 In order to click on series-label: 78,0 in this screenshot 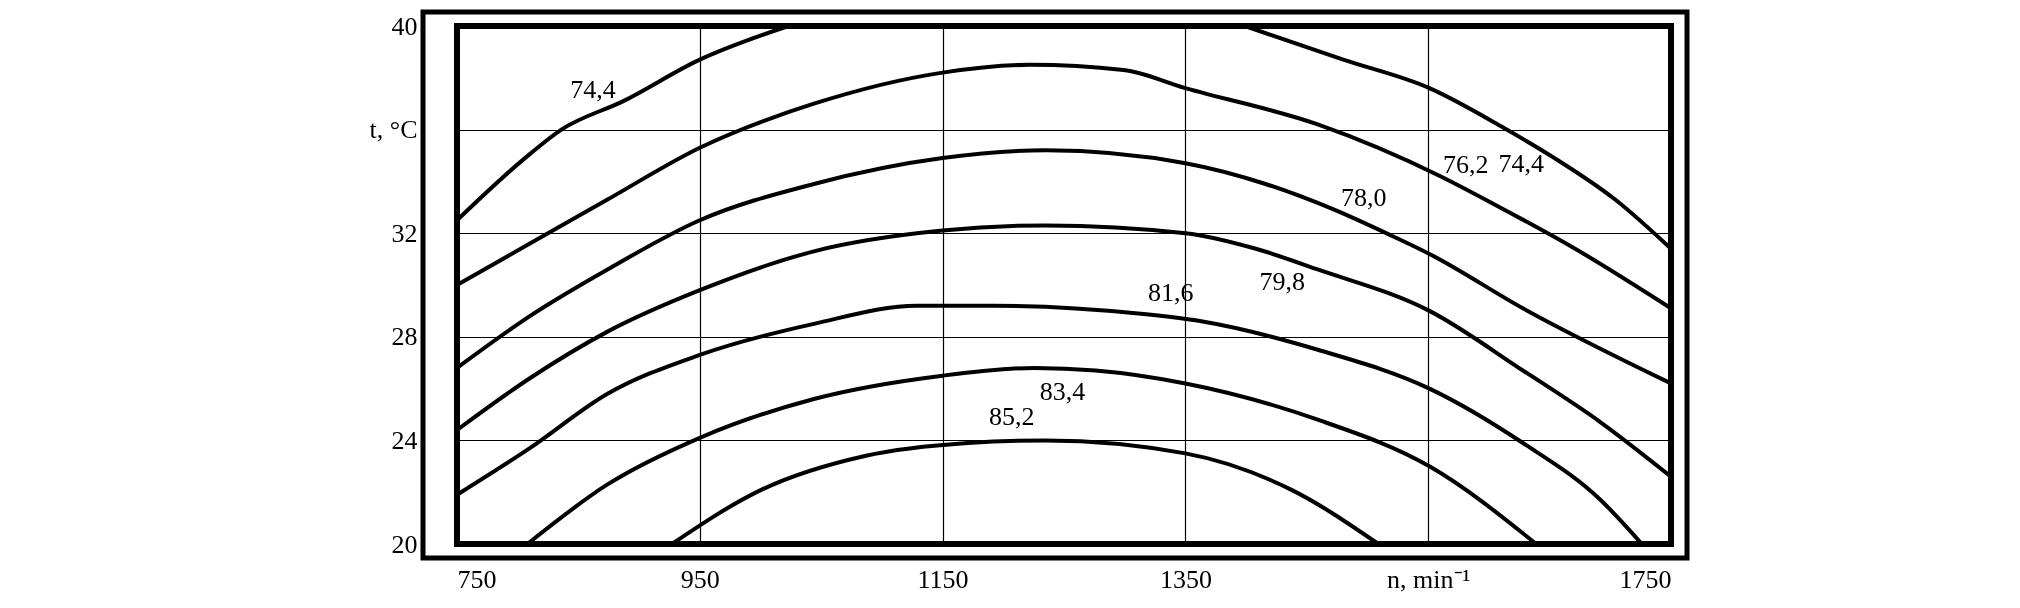, I will do `click(1364, 198)`.